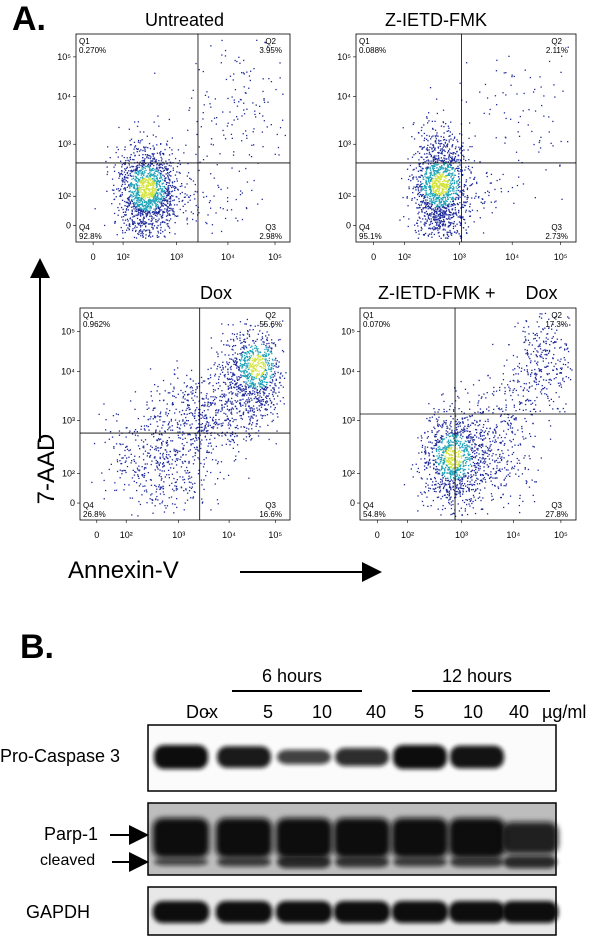 Image resolution: width=600 pixels, height=946 pixels. I want to click on q4-pct: 54.8%, so click(374, 514).